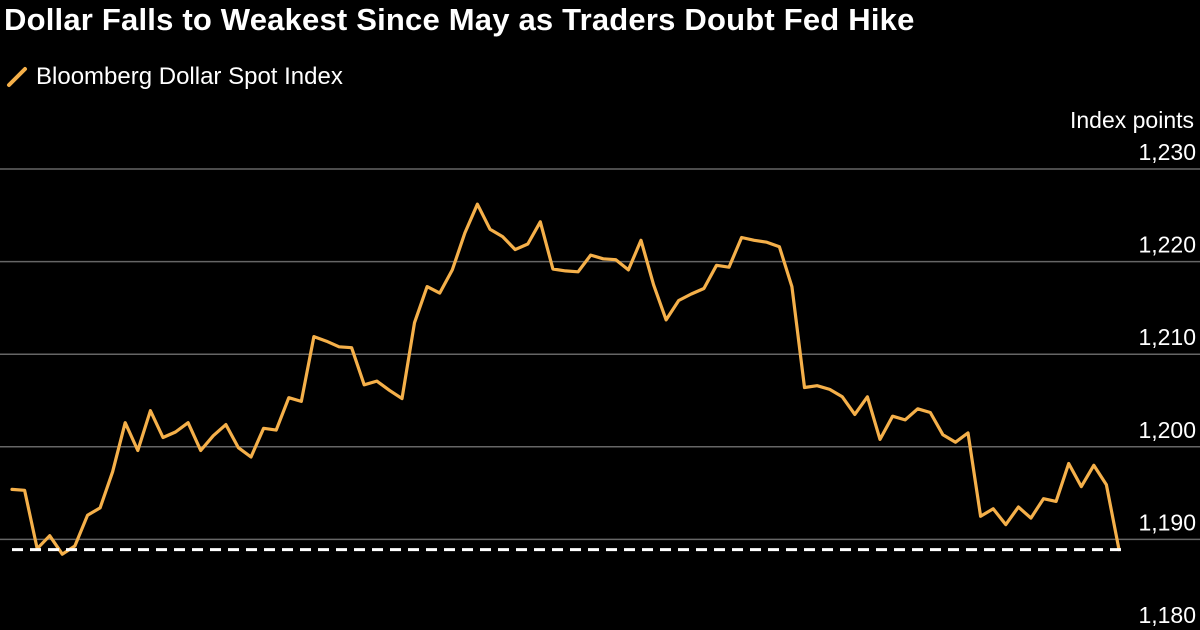 The width and height of the screenshot is (1200, 630). I want to click on y-tick-label: 1,180, so click(1167, 615).